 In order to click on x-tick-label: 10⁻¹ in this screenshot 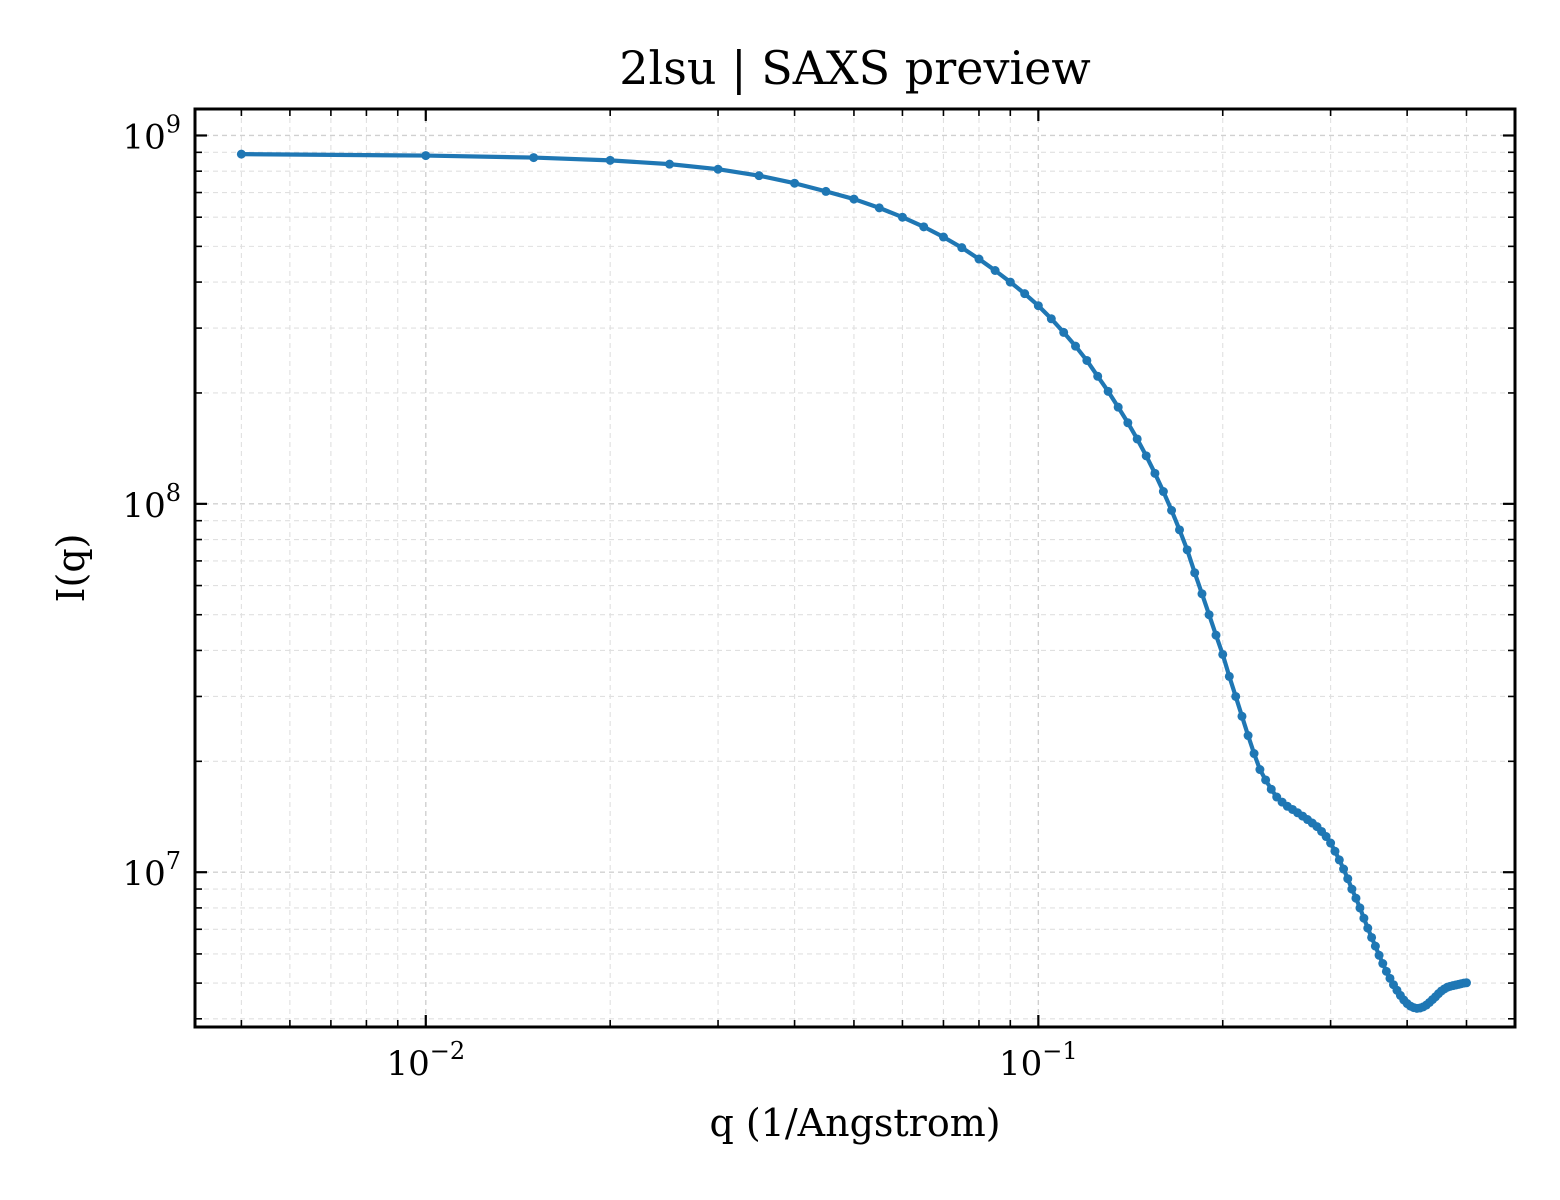, I will do `click(1038, 1060)`.